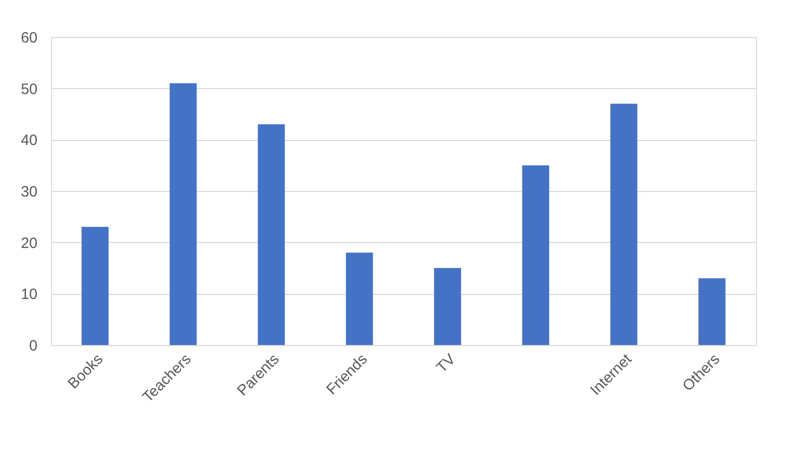  I want to click on y-tick-label: 20, so click(29, 243).